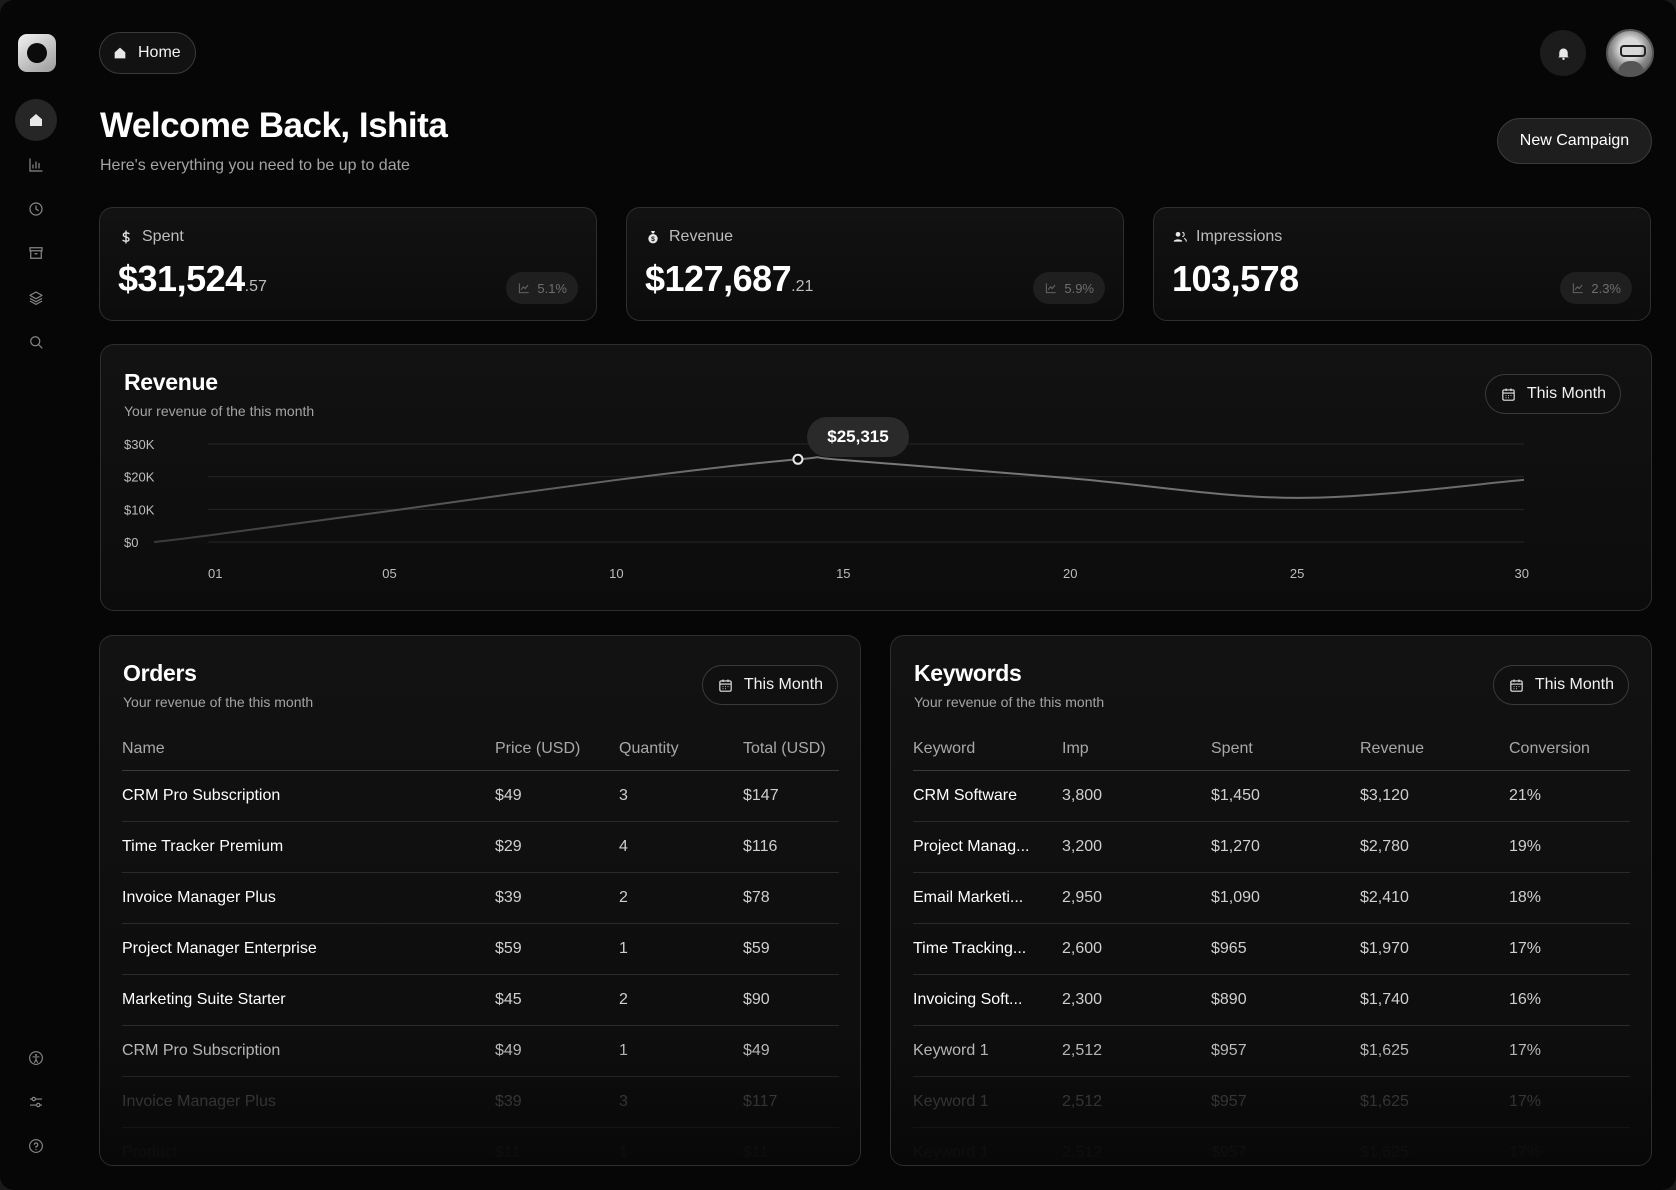 This screenshot has height=1190, width=1676. What do you see at coordinates (1297, 573) in the screenshot?
I see `x-tick-label: 25` at bounding box center [1297, 573].